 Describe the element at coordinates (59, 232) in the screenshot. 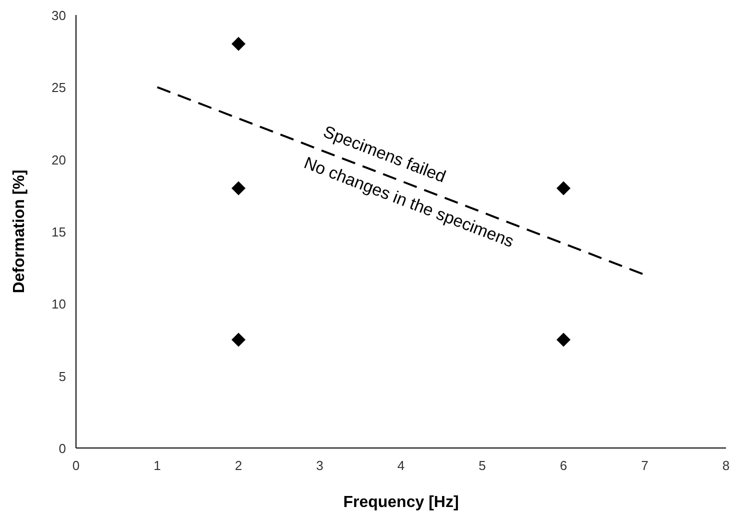

I see `y-tick-label: 15` at that location.